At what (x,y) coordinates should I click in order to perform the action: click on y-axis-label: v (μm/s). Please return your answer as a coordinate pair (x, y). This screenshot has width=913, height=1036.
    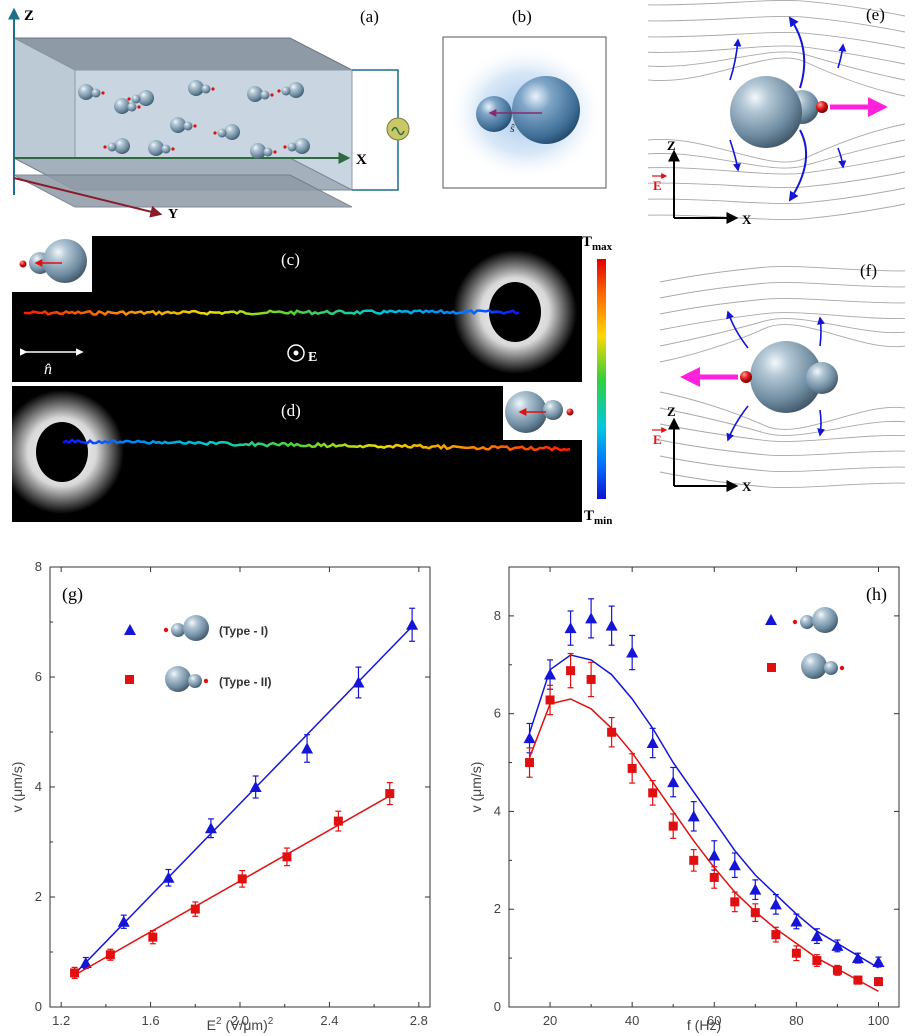
    Looking at the image, I should click on (476, 787).